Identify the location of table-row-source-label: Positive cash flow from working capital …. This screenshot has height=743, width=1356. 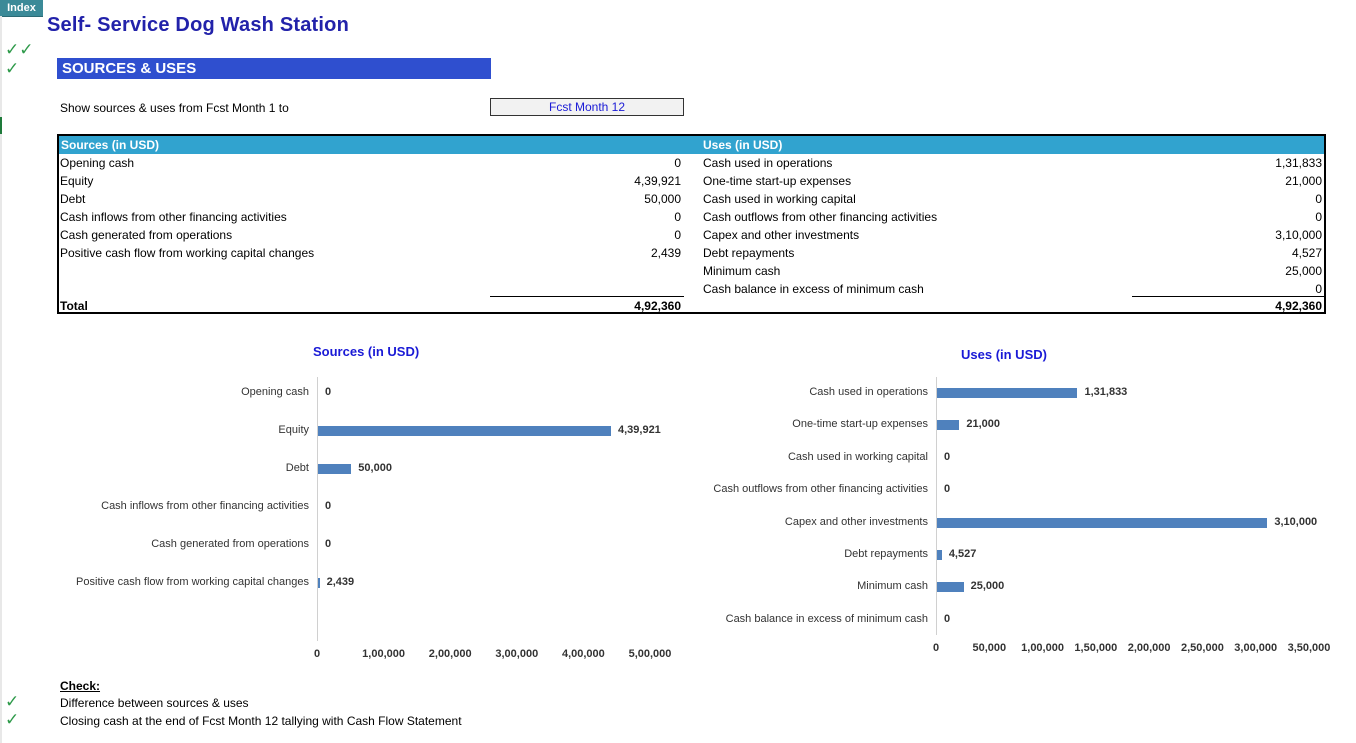
(187, 253).